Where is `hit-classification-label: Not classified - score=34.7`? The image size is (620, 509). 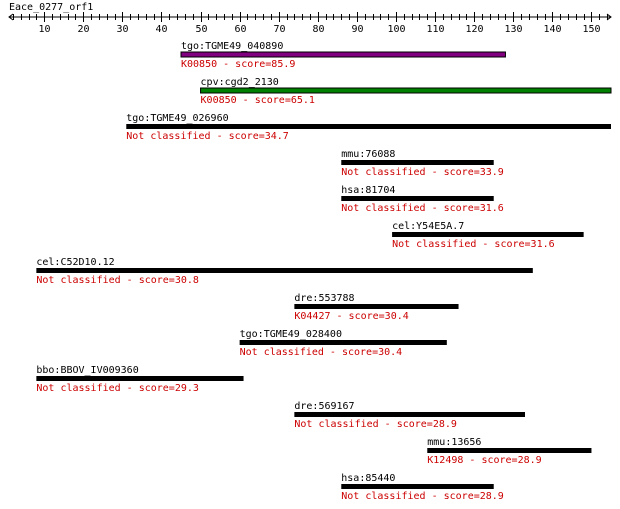
hit-classification-label: Not classified - score=34.7 is located at coordinates (207, 136).